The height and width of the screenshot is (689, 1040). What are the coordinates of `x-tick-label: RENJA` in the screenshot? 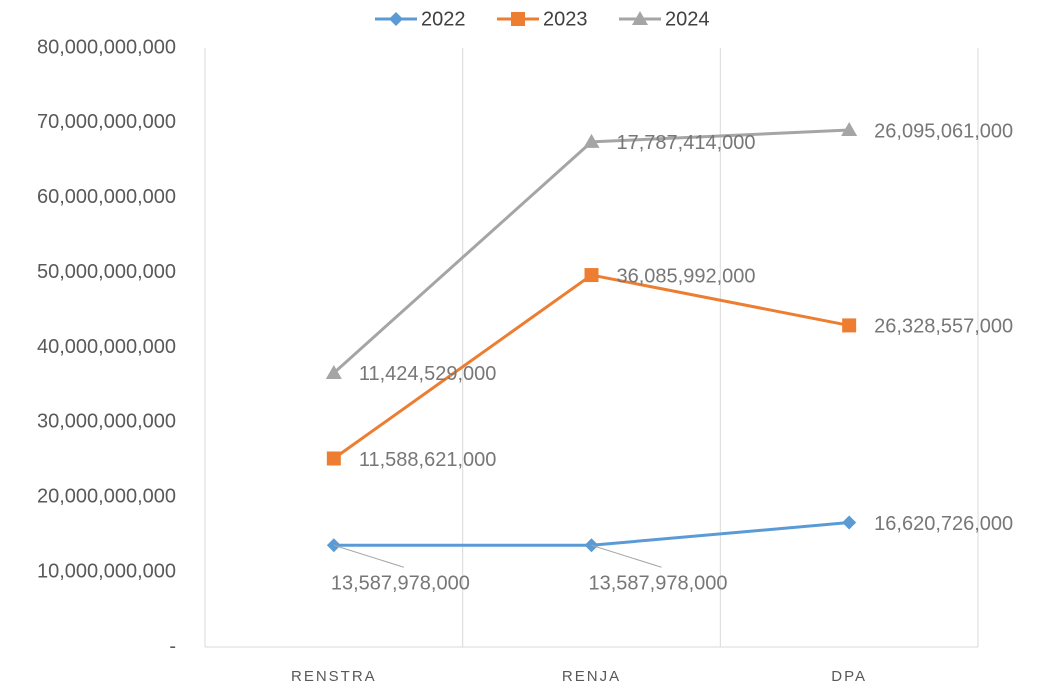 It's located at (591, 676).